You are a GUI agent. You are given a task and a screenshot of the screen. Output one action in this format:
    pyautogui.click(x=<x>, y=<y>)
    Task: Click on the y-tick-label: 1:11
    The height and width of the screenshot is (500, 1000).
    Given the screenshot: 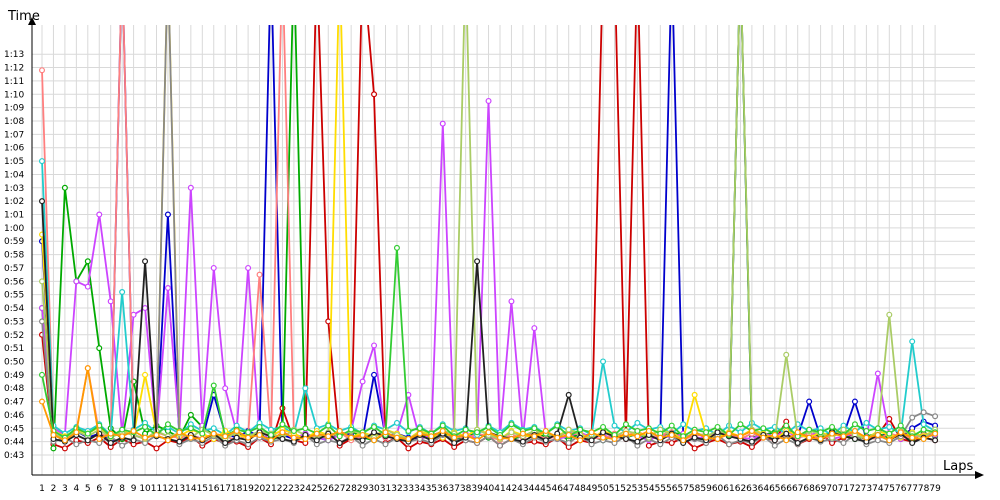 What is the action you would take?
    pyautogui.click(x=14, y=82)
    